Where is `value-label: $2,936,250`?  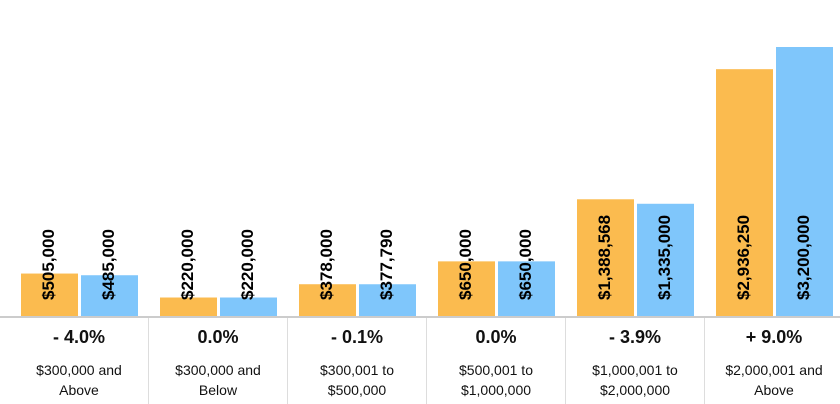
value-label: $2,936,250 is located at coordinates (743, 257).